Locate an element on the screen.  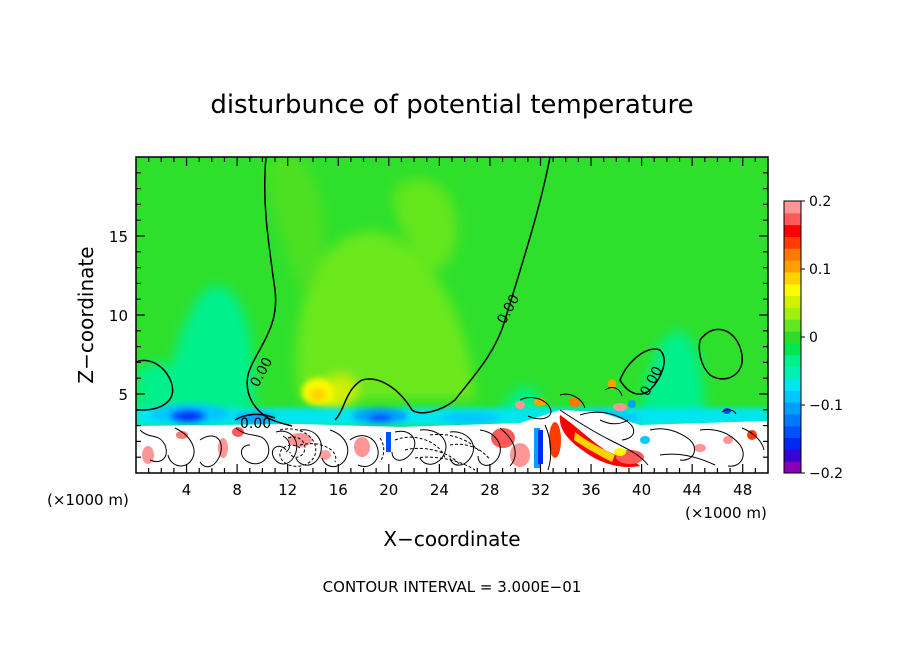
colorbar: 0.2 0.1 0 −0.1 −0.2 is located at coordinates (813, 338).